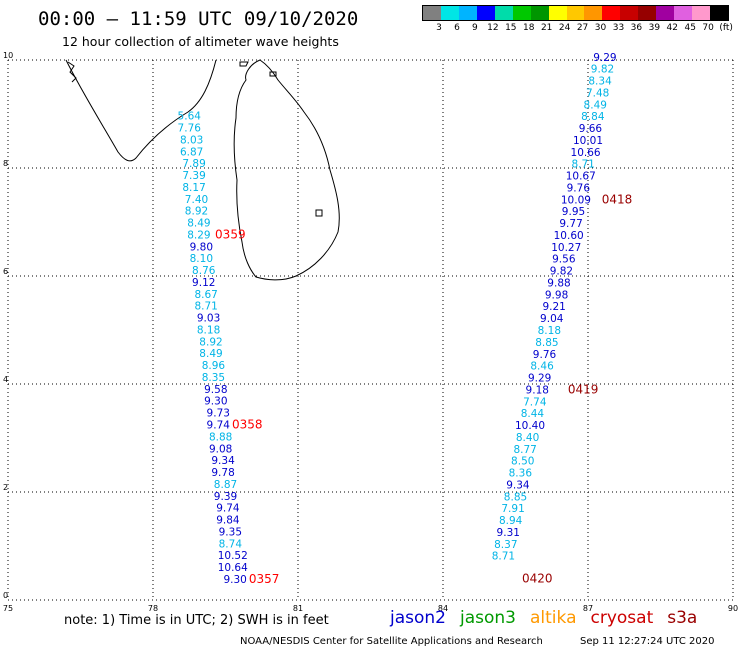 This screenshot has height=650, width=740. What do you see at coordinates (264, 579) in the screenshot?
I see `time-label: 0357` at bounding box center [264, 579].